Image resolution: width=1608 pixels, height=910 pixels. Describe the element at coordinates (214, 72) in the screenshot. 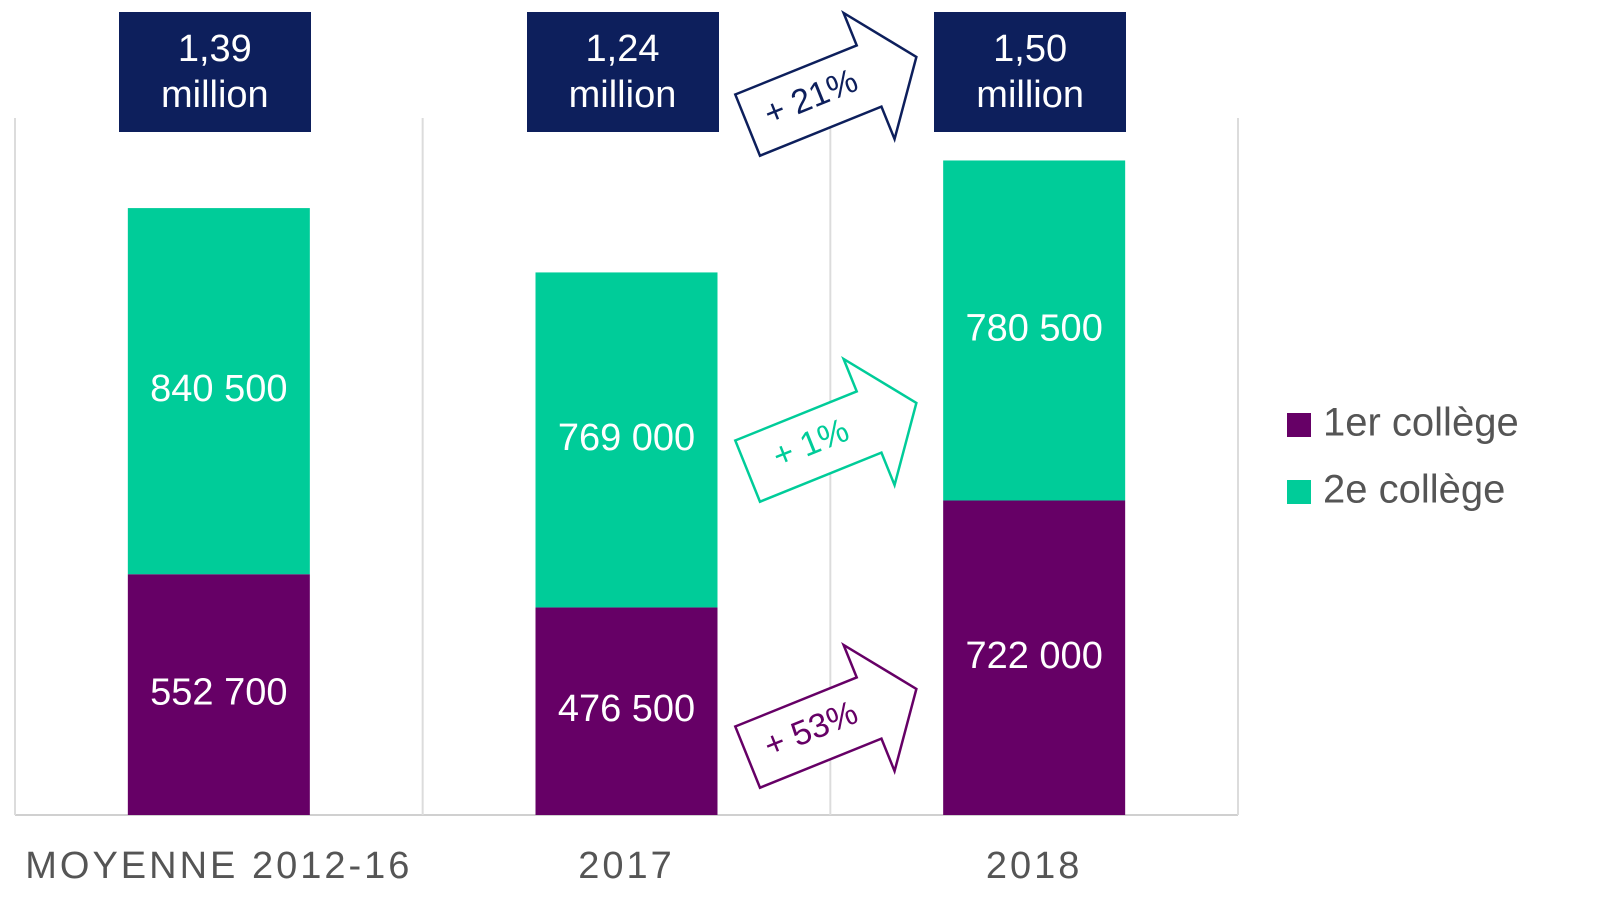

I see `total-box: 1,39 million` at that location.